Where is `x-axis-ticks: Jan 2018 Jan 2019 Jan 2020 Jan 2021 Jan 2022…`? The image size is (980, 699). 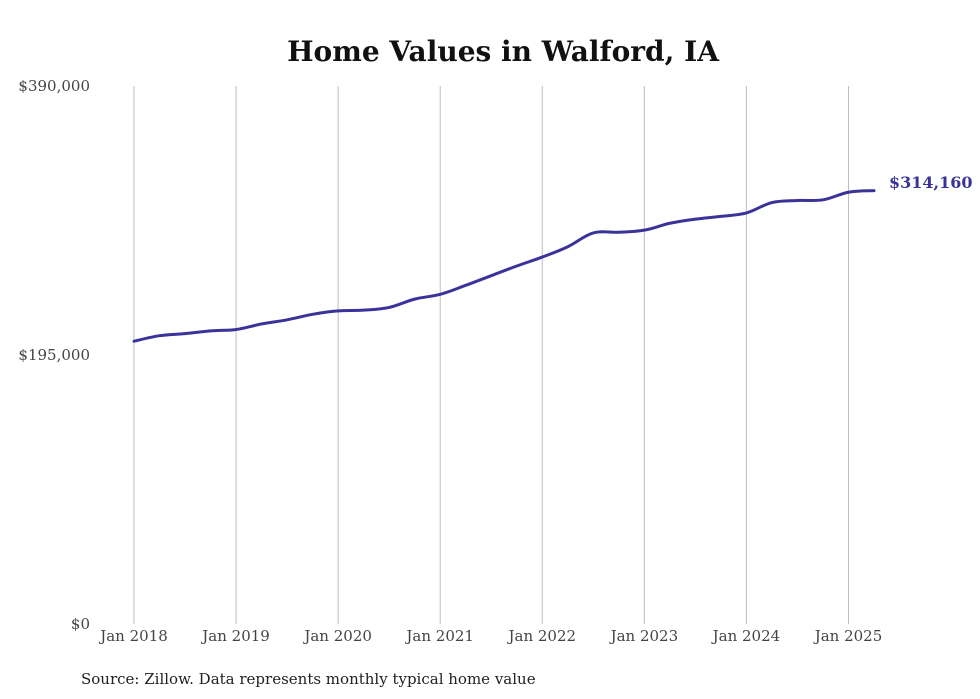 x-axis-ticks: Jan 2018 Jan 2019 Jan 2020 Jan 2021 Jan 2022… is located at coordinates (490, 636).